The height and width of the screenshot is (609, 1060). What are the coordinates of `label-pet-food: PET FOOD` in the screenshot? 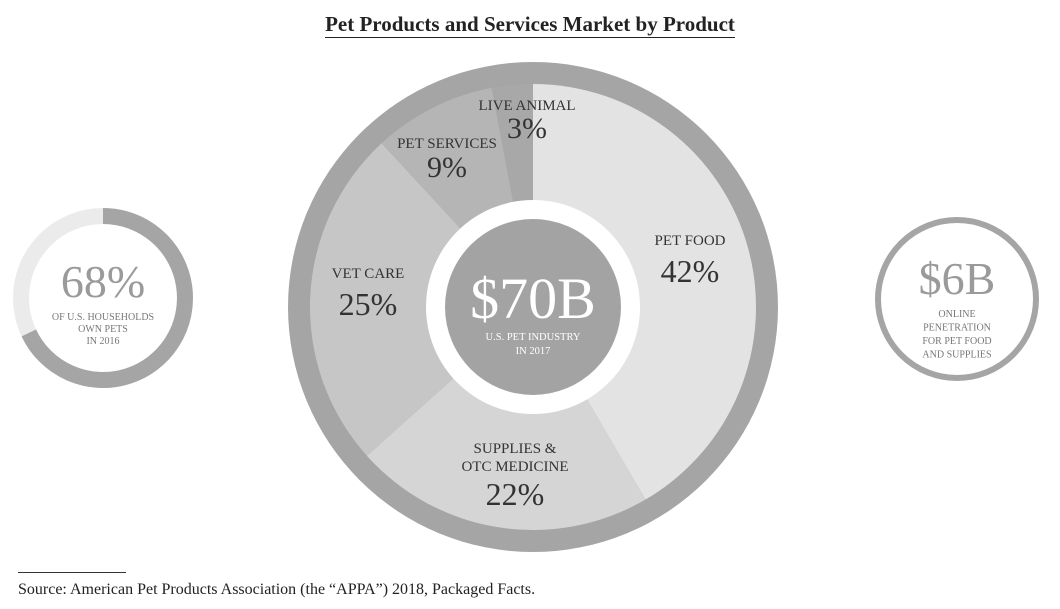 It's located at (690, 241).